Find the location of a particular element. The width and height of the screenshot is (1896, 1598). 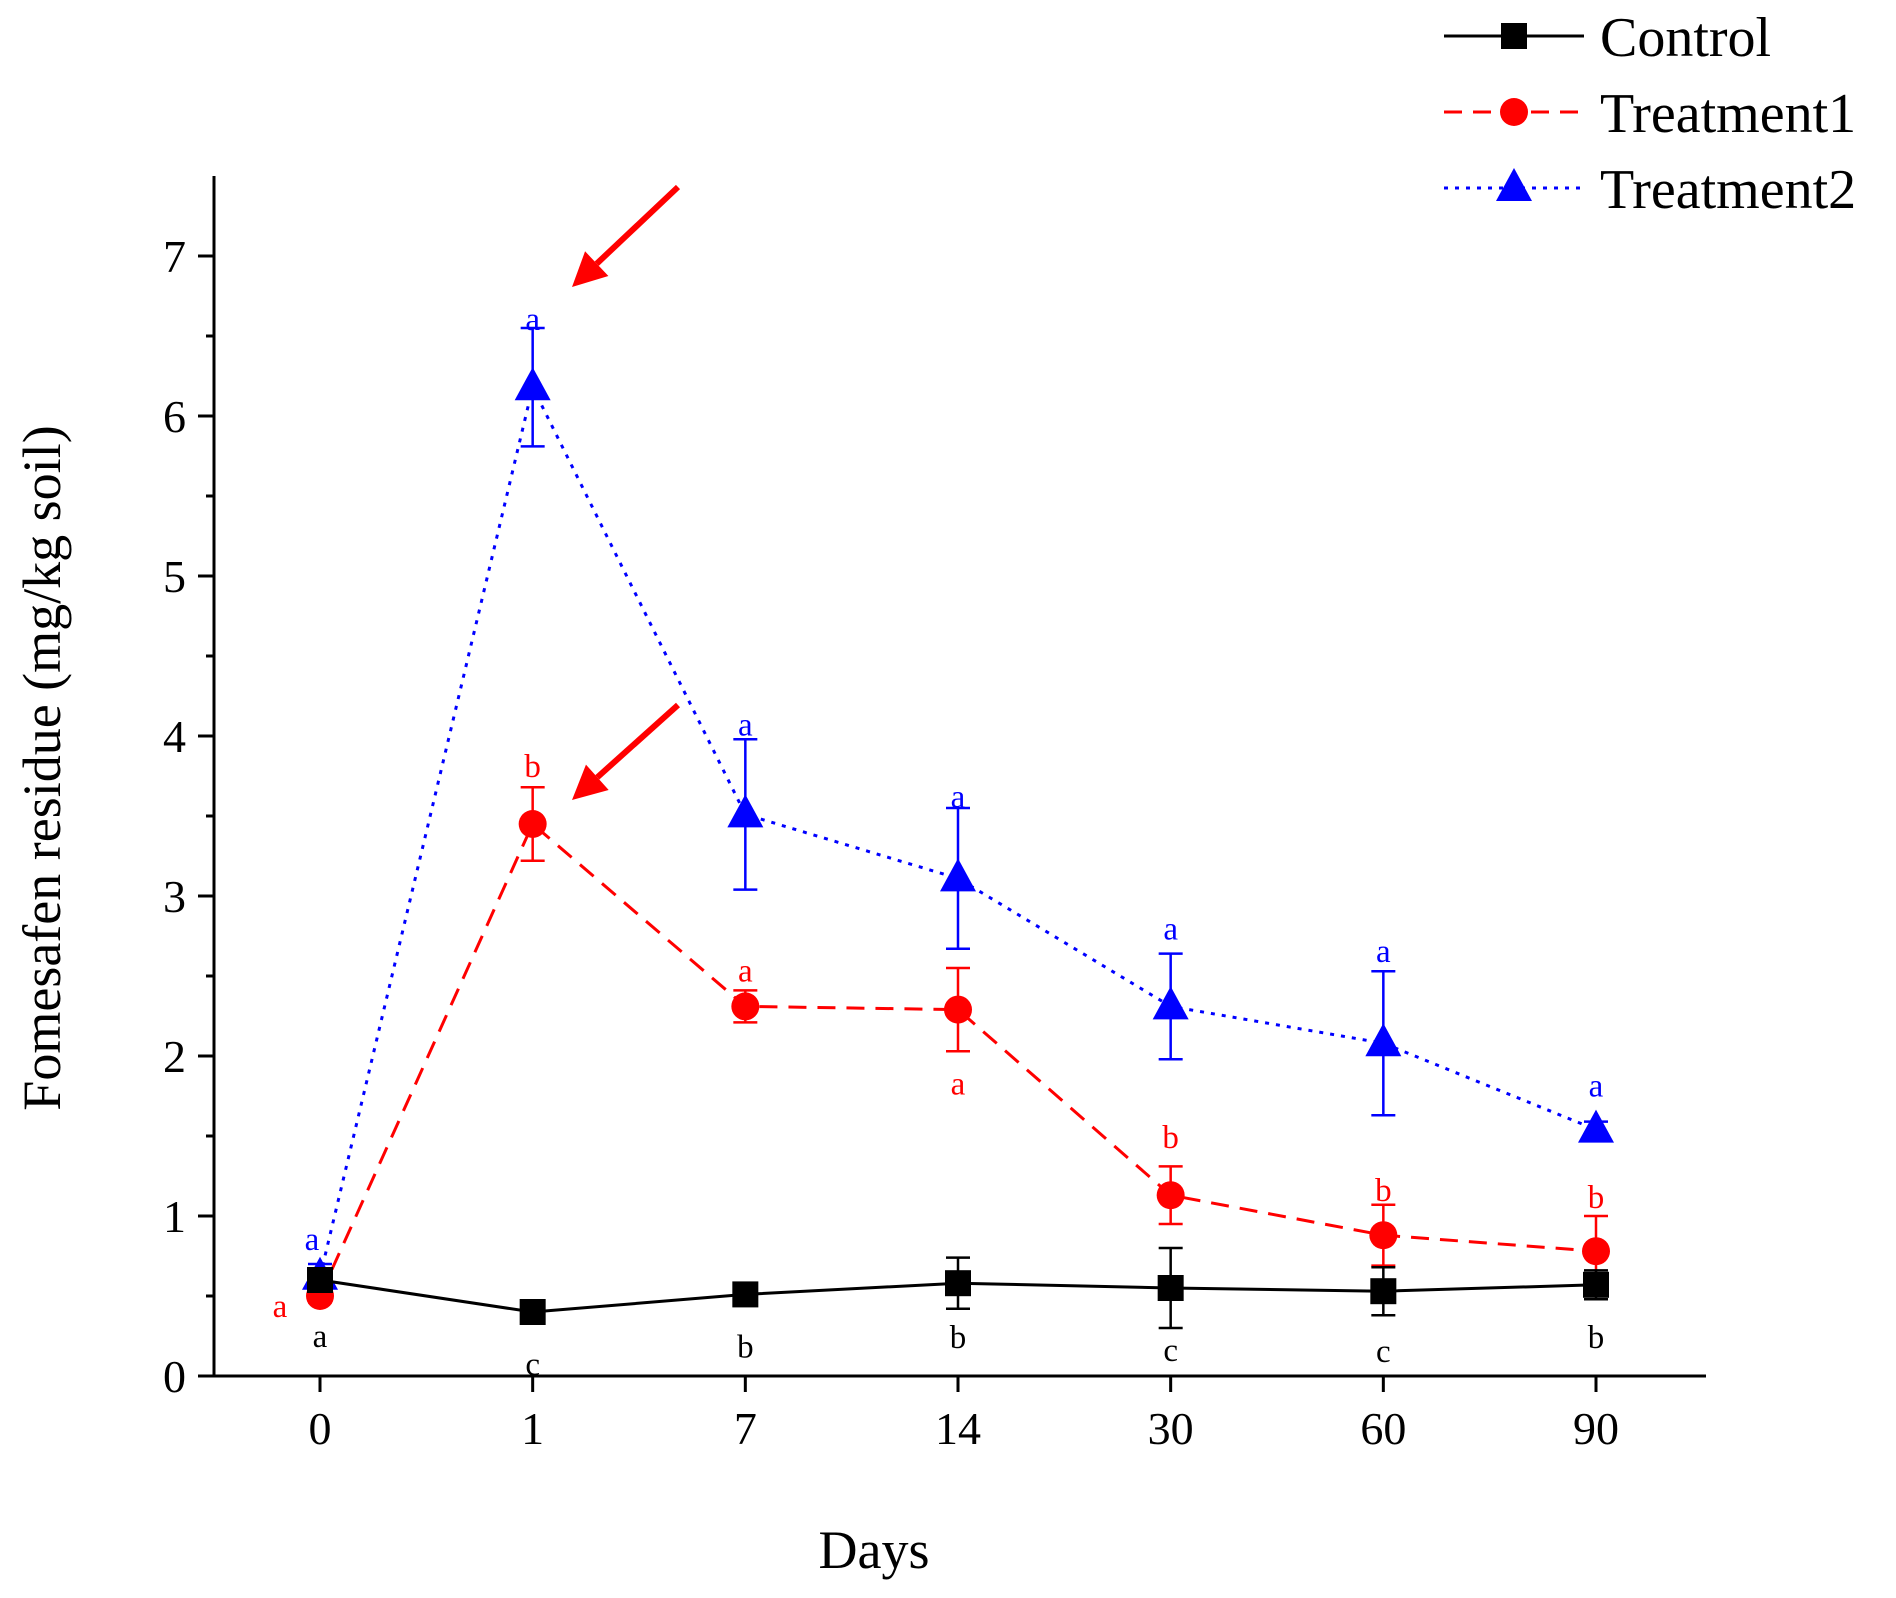

x-tick-label: 60 is located at coordinates (1383, 1428).